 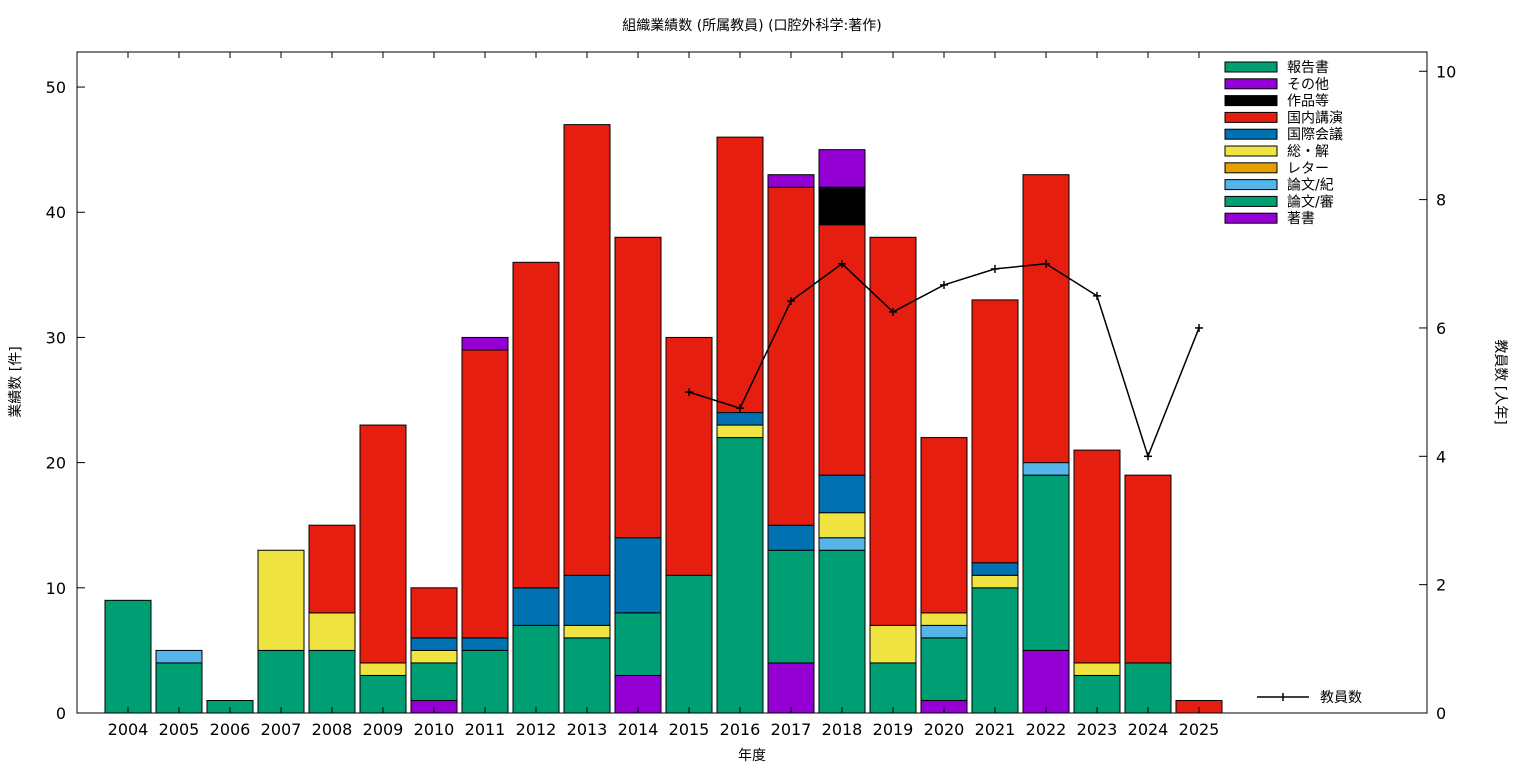 I want to click on y2-tick-label: 8, so click(x=1441, y=200).